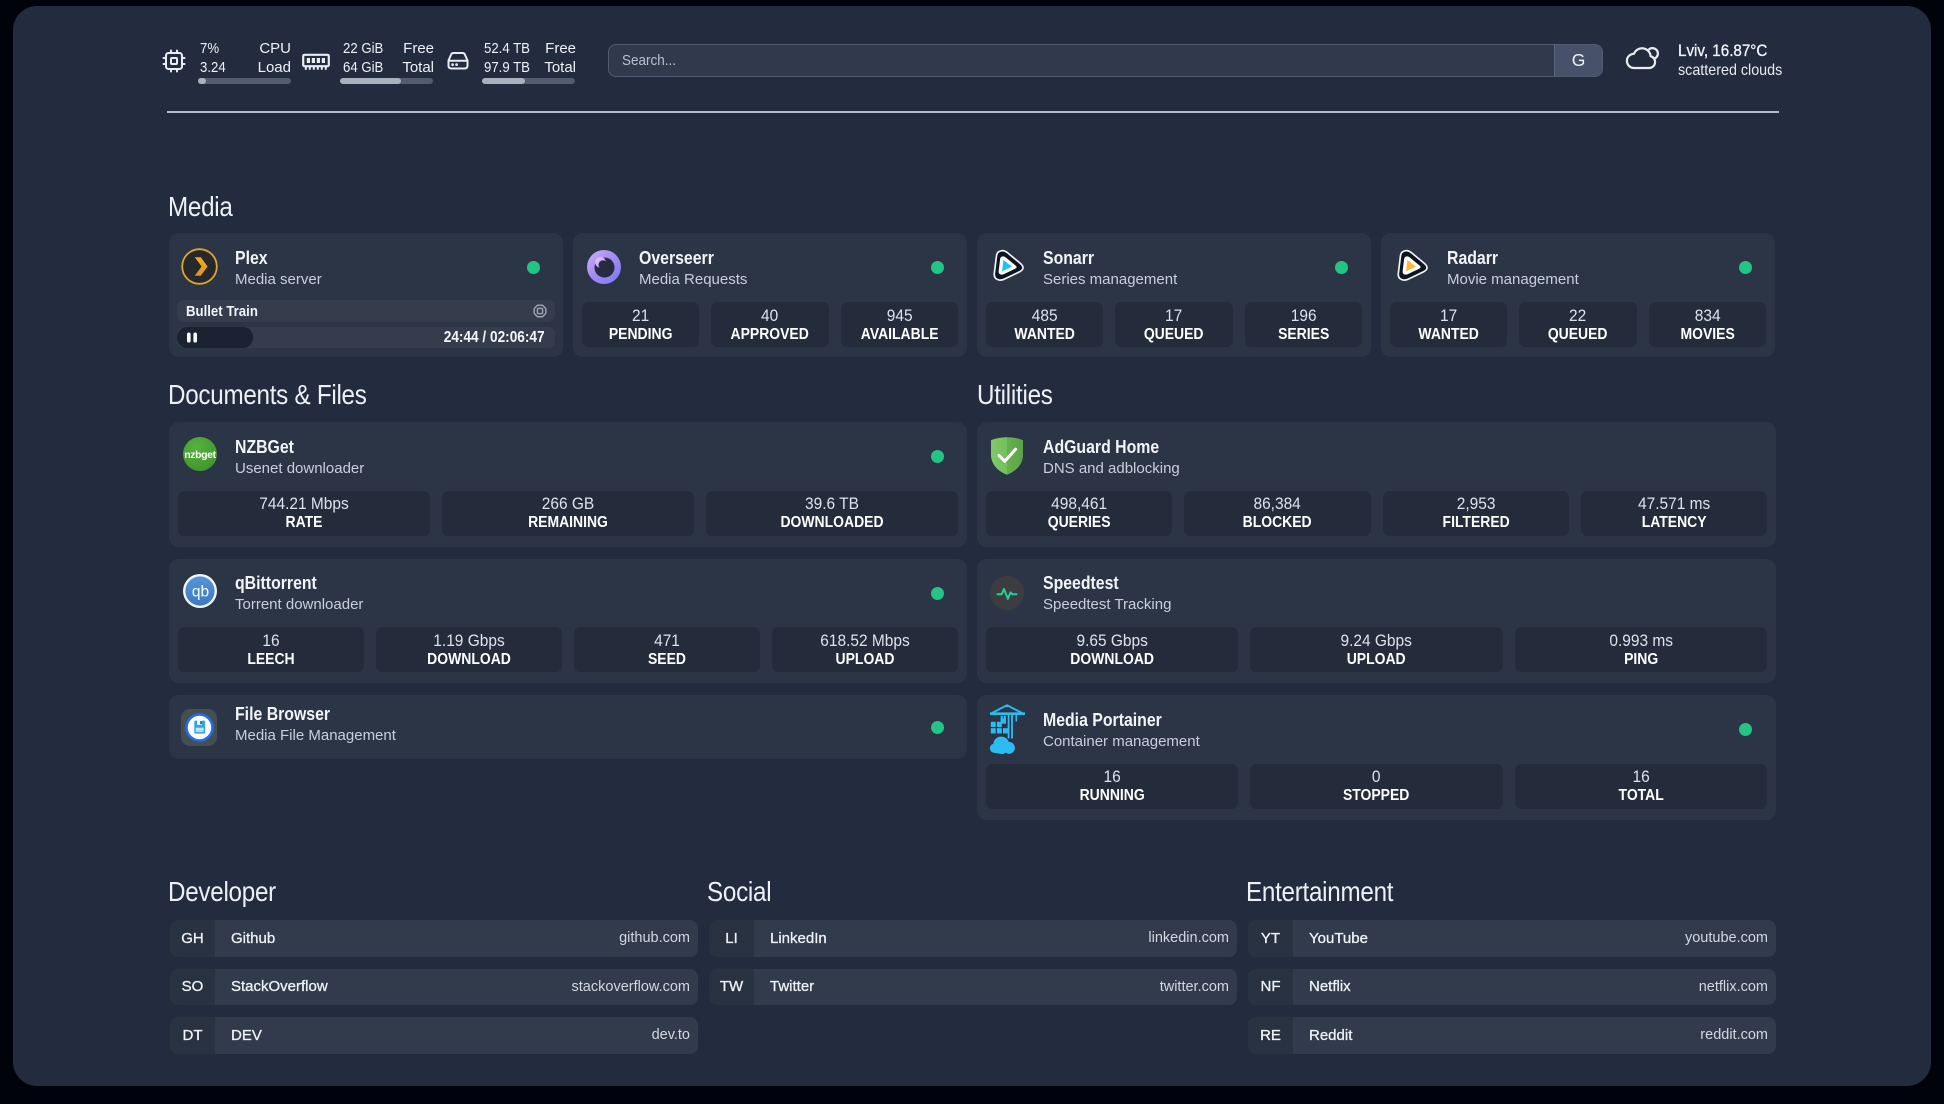 The image size is (1944, 1104). Describe the element at coordinates (200, 455) in the screenshot. I see `svg-text: nzbget` at that location.